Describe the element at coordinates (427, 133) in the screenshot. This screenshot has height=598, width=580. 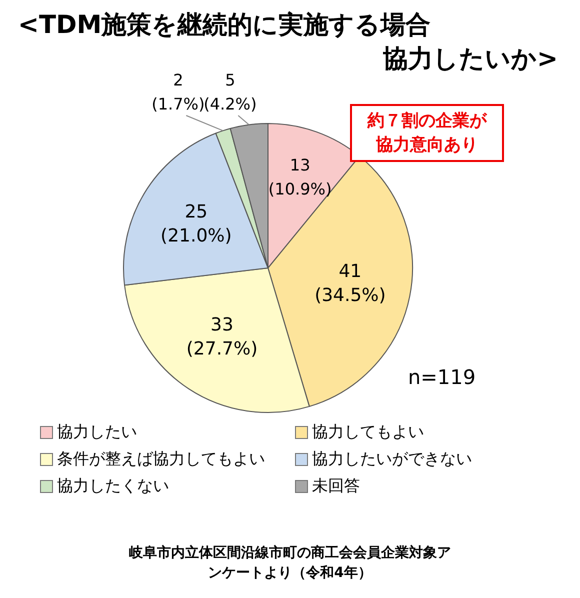
I see `text: 約７割の企業が協力意向あり` at that location.